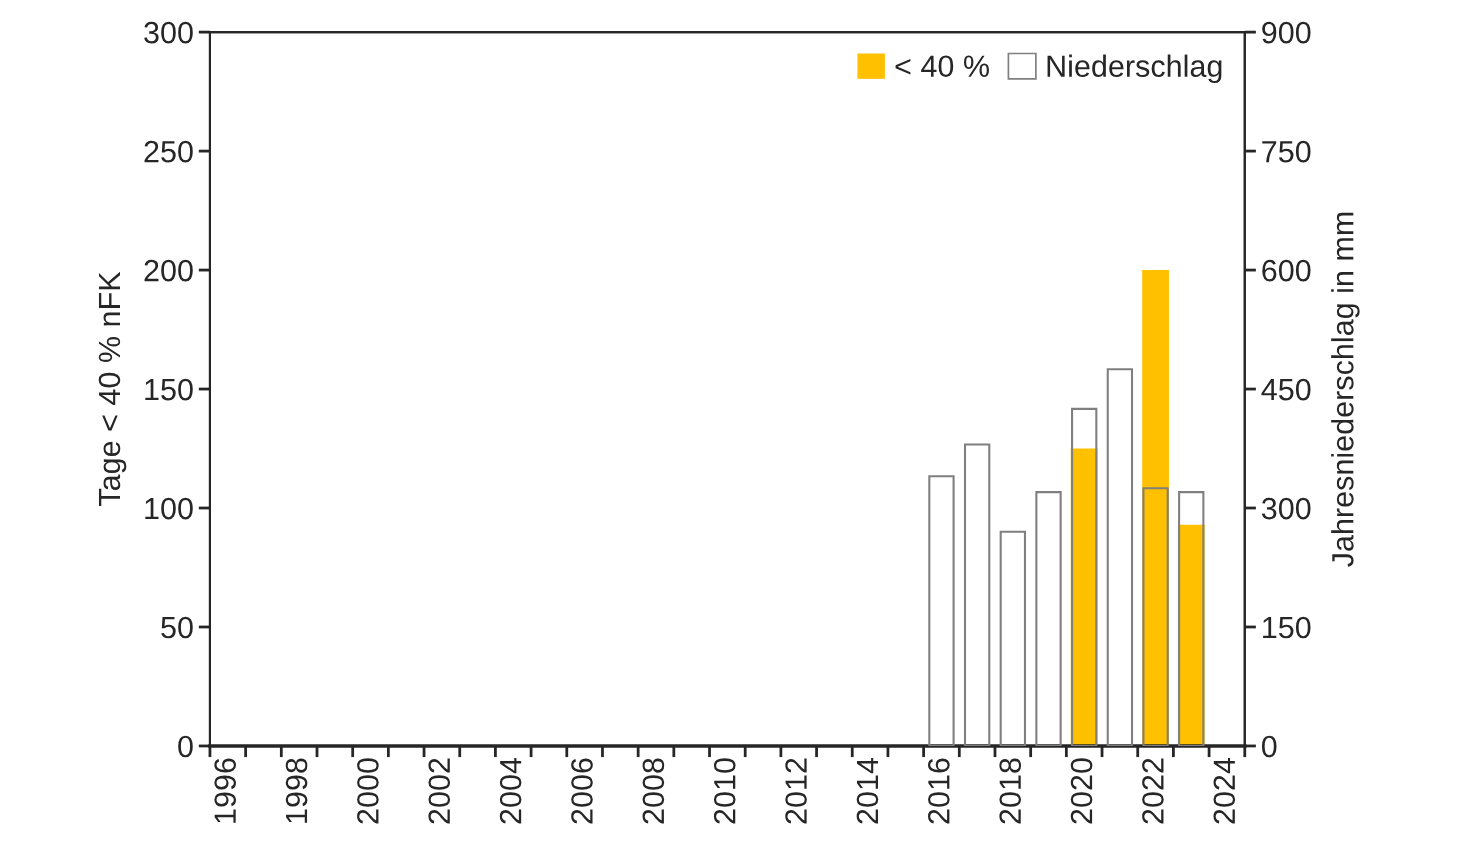  What do you see at coordinates (867, 790) in the screenshot?
I see `x-tick-label: 2014` at bounding box center [867, 790].